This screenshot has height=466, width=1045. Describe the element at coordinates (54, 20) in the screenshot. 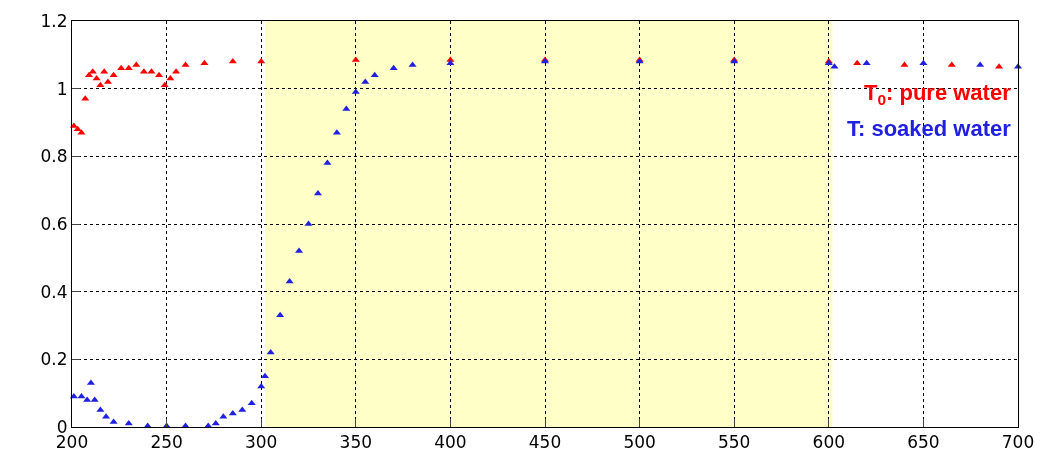

I see `y-tick-label: 1.2` at that location.